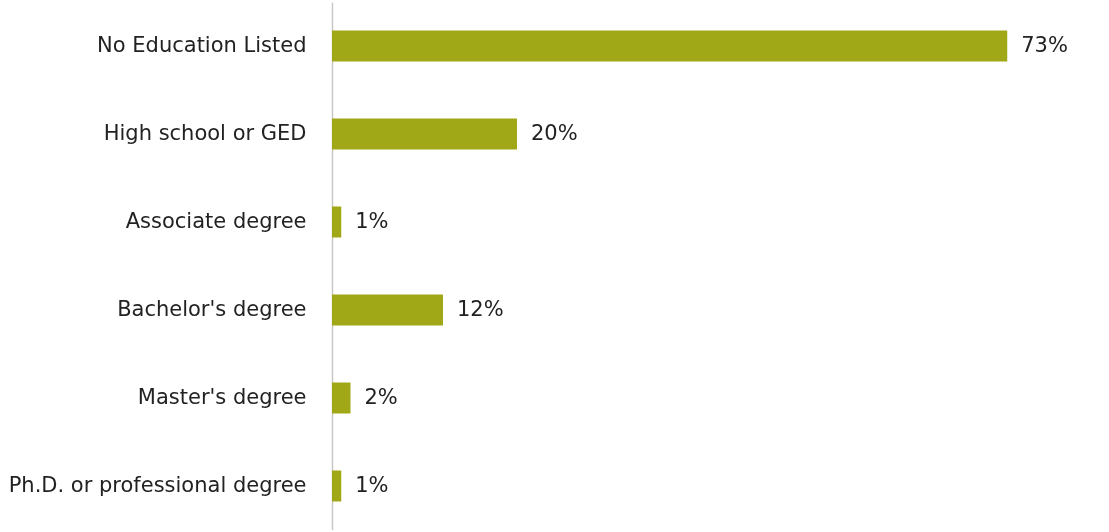 The width and height of the screenshot is (1109, 532). What do you see at coordinates (202, 45) in the screenshot?
I see `y-tick-label: No Education Listed` at bounding box center [202, 45].